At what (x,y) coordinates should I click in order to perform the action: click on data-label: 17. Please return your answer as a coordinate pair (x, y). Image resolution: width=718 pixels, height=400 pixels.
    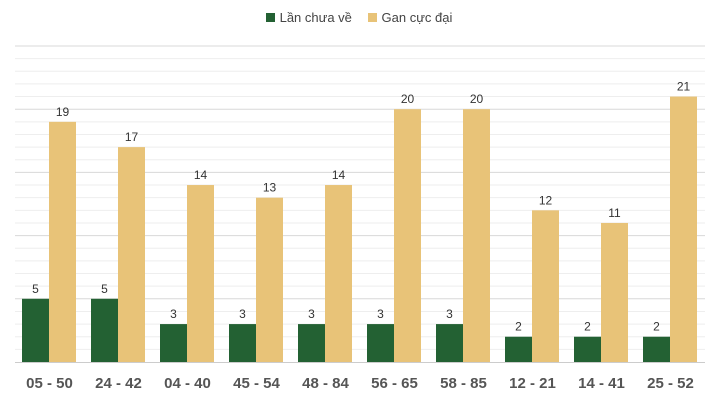
    Looking at the image, I should click on (132, 137).